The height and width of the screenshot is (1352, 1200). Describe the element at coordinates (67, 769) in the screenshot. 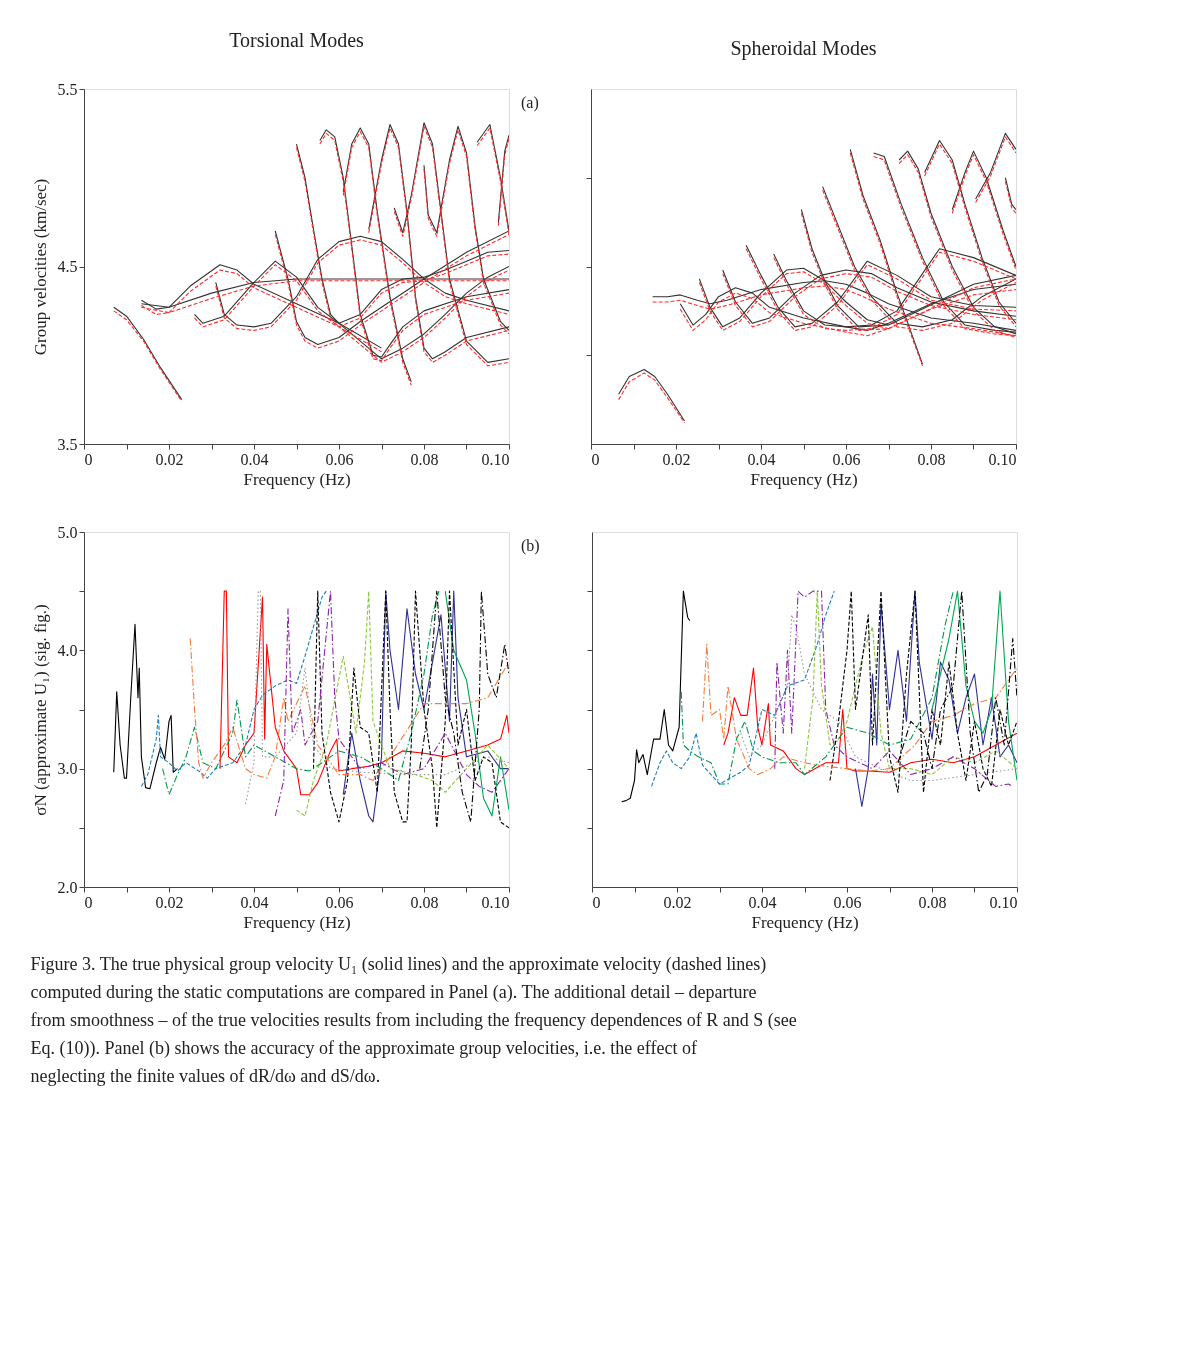

I see `y-tick-label: 3.0` at that location.